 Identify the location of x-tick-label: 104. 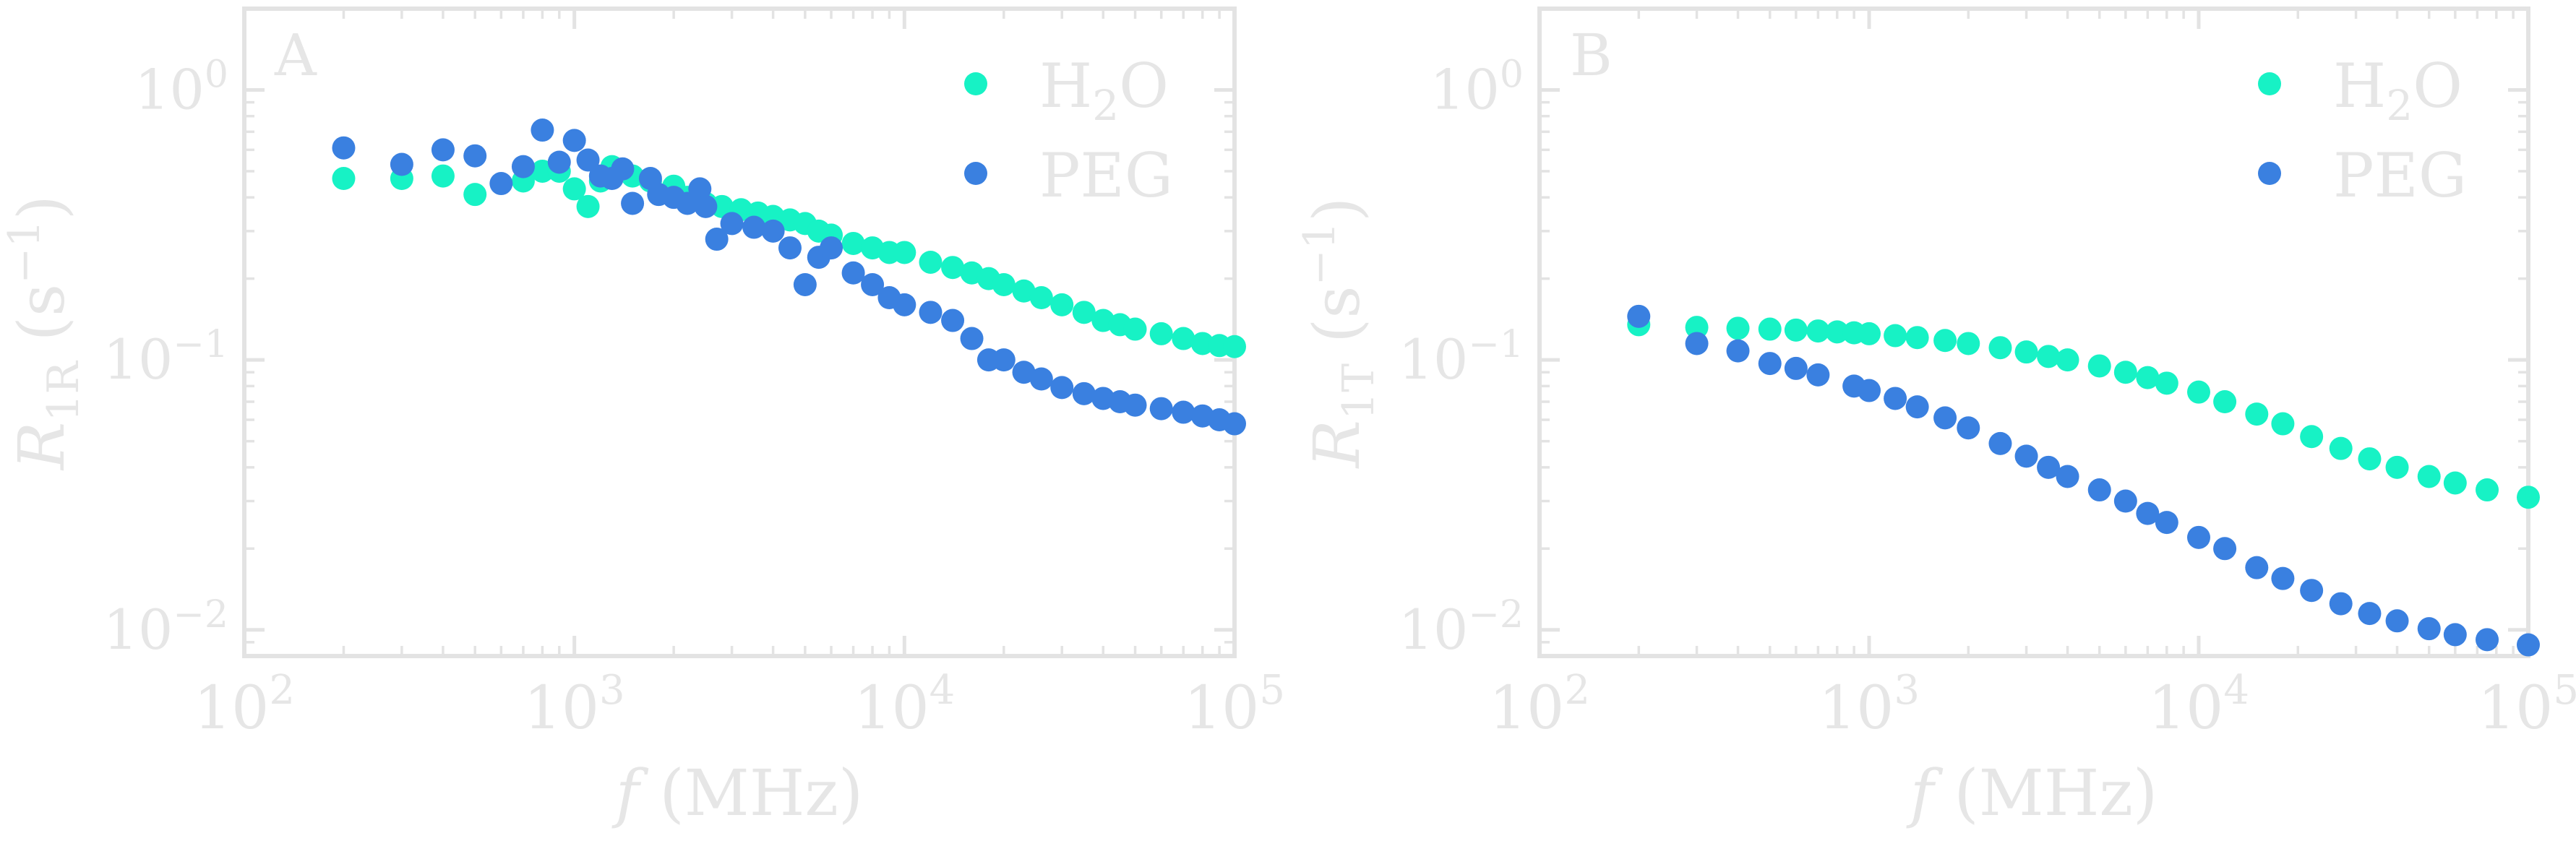
(2199, 705).